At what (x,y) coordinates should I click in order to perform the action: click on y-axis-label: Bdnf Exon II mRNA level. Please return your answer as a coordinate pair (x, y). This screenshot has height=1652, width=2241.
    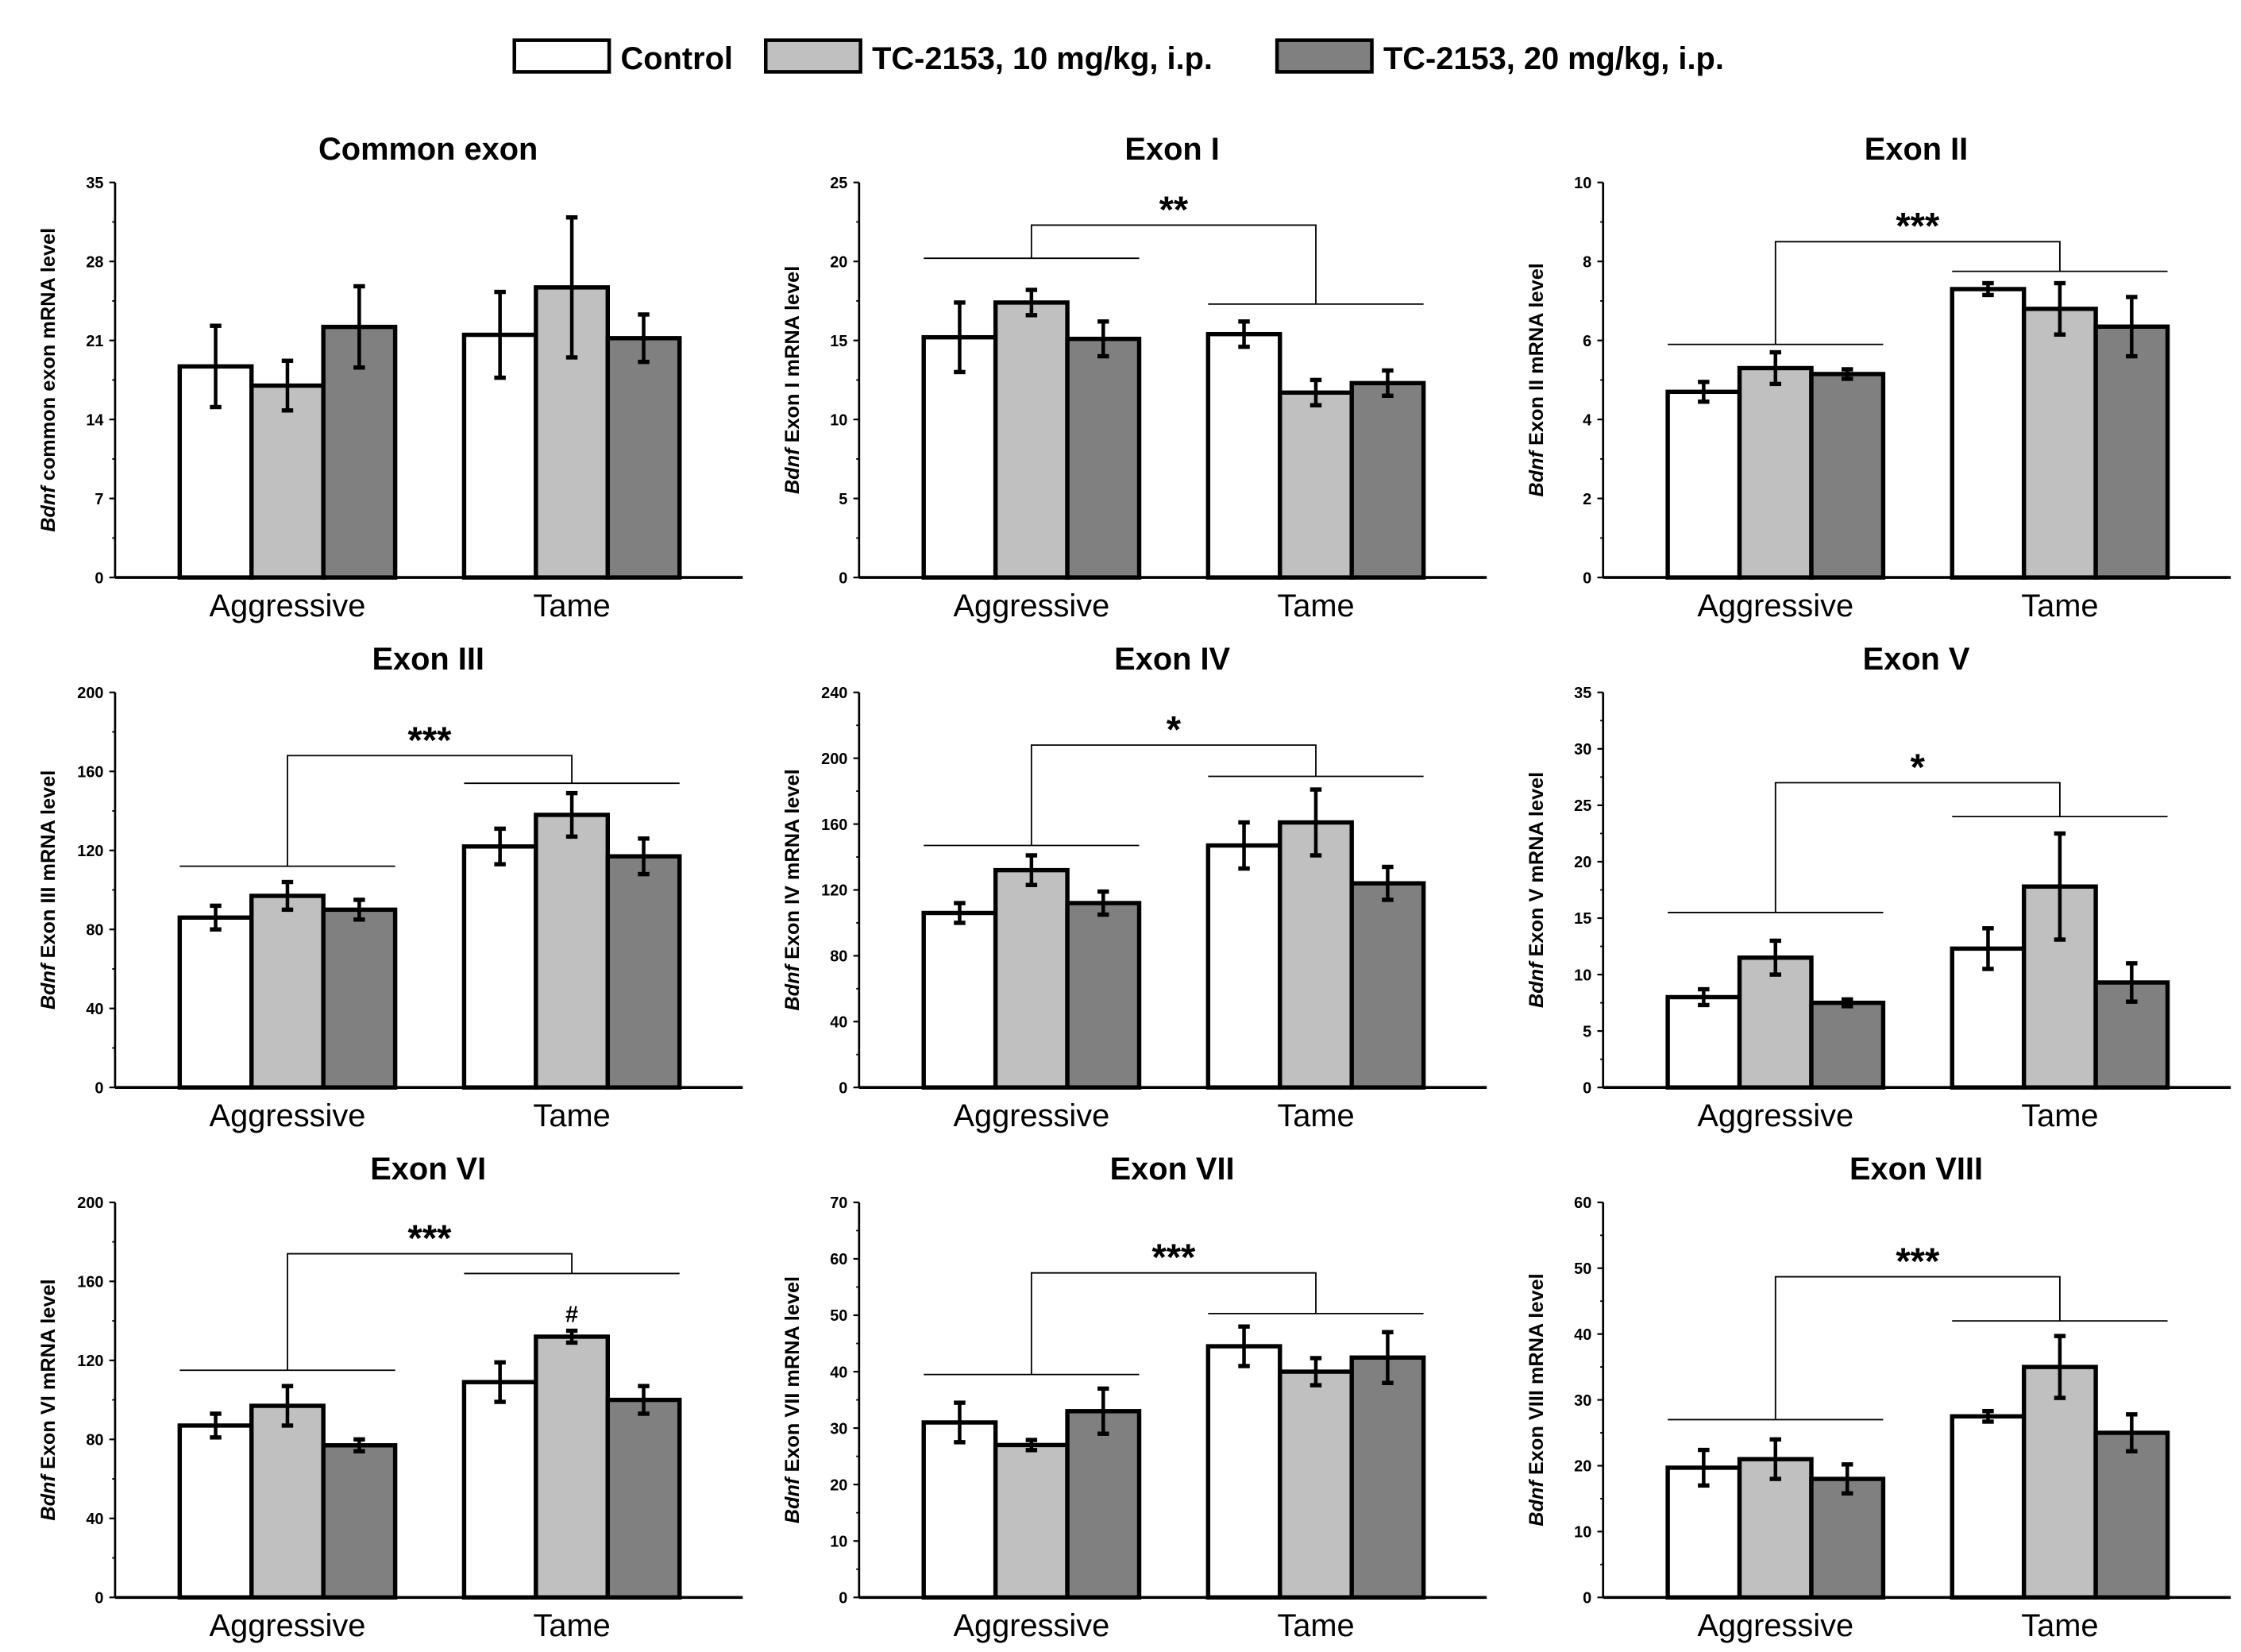
    Looking at the image, I should click on (1537, 379).